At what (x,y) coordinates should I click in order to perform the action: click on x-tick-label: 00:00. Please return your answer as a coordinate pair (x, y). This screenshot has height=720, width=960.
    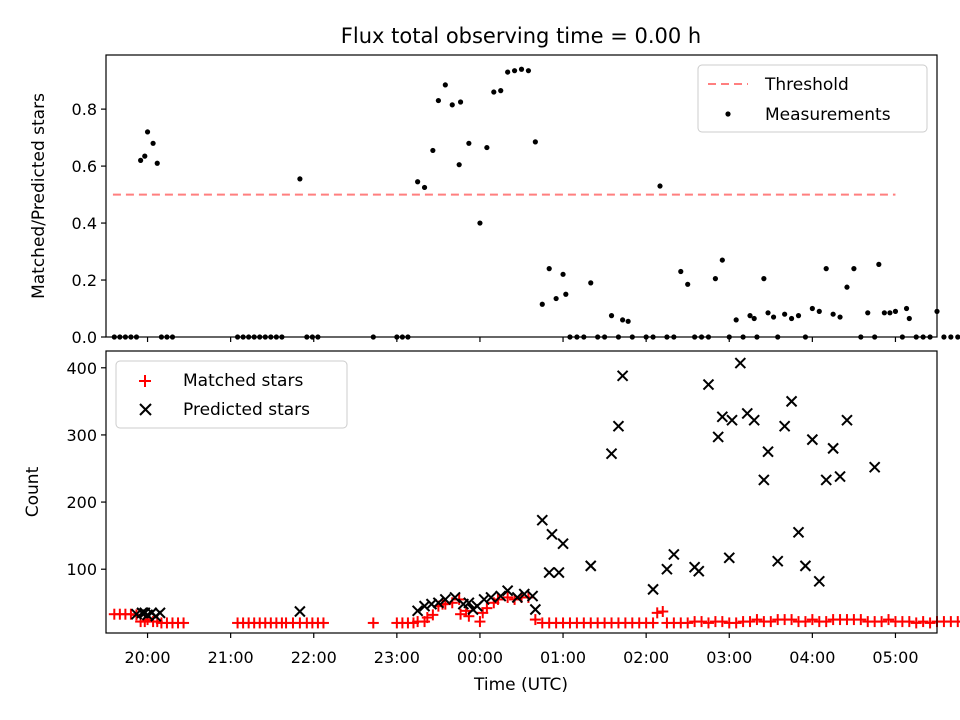
    Looking at the image, I should click on (480, 657).